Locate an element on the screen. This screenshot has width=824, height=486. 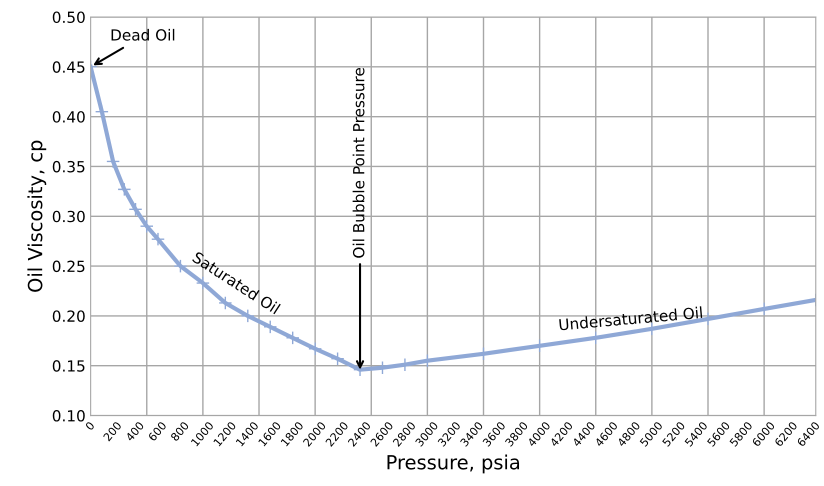
y-tick-label: 0.10 is located at coordinates (68, 416).